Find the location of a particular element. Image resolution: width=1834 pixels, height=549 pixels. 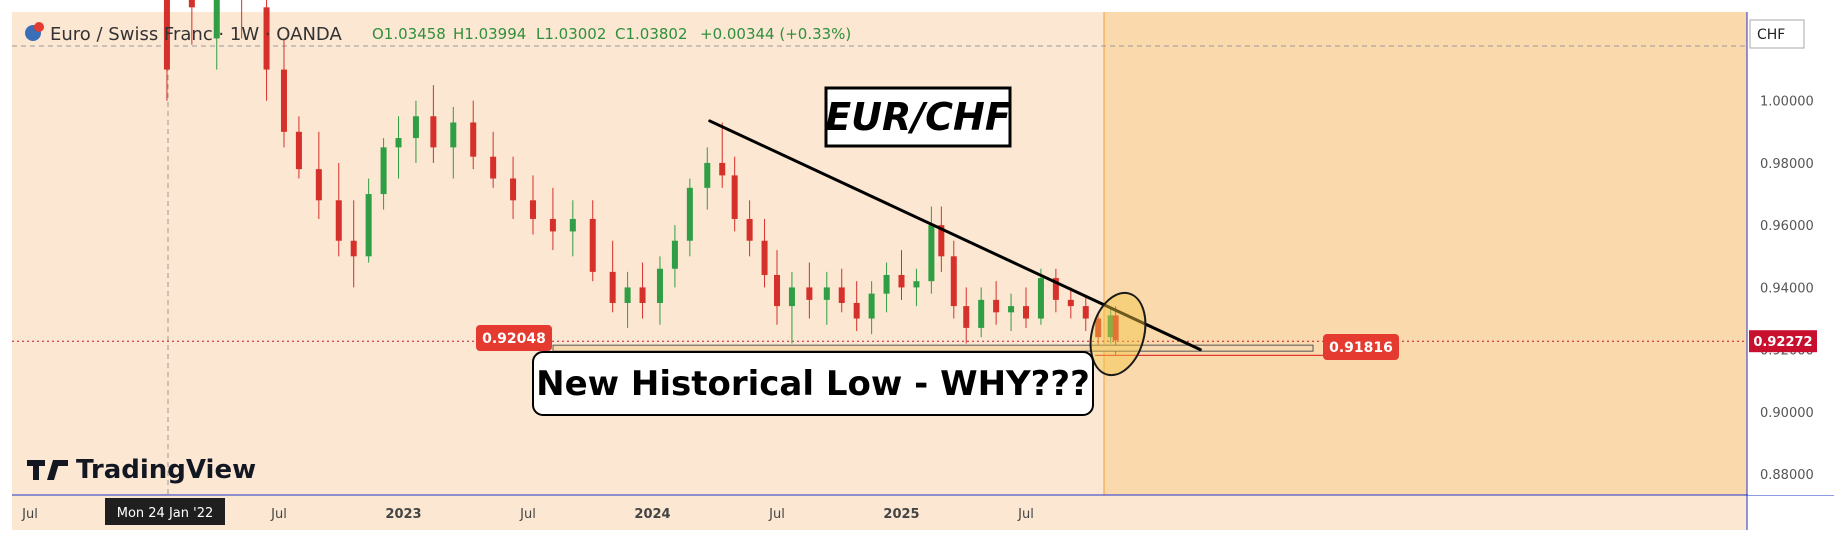

breakdown-highlight-circle is located at coordinates (1118, 334).